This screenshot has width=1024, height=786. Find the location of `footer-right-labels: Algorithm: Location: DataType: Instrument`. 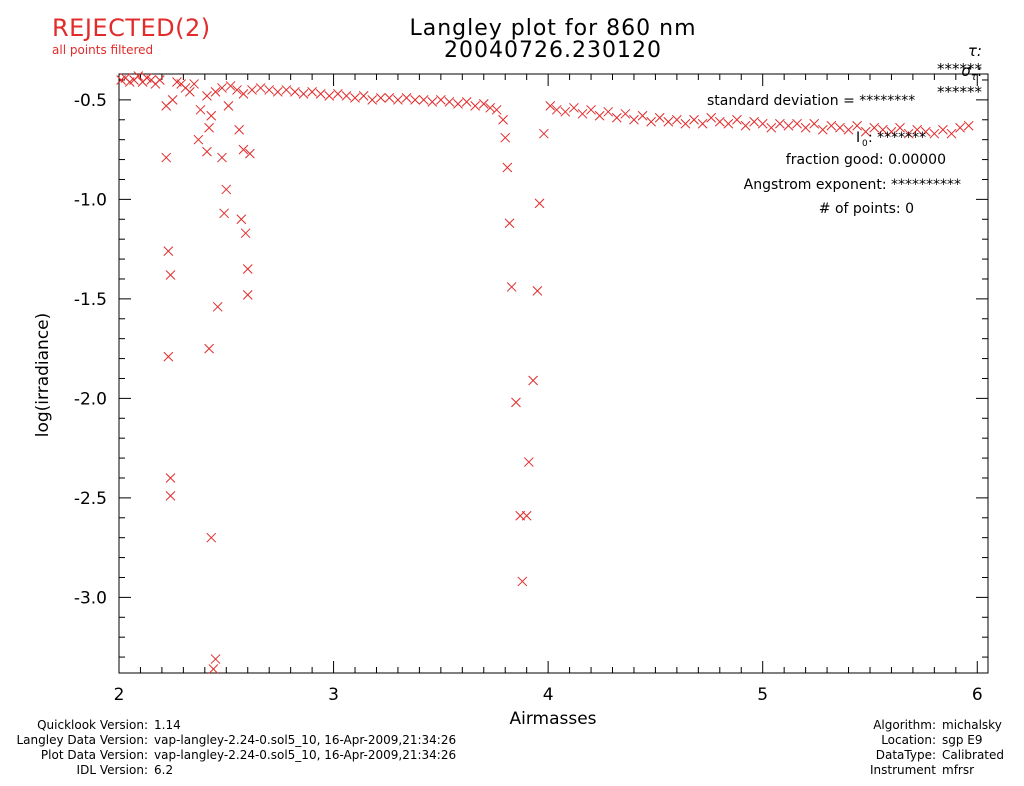

footer-right-labels: Algorithm: Location: DataType: Instrument is located at coordinates (878, 748).